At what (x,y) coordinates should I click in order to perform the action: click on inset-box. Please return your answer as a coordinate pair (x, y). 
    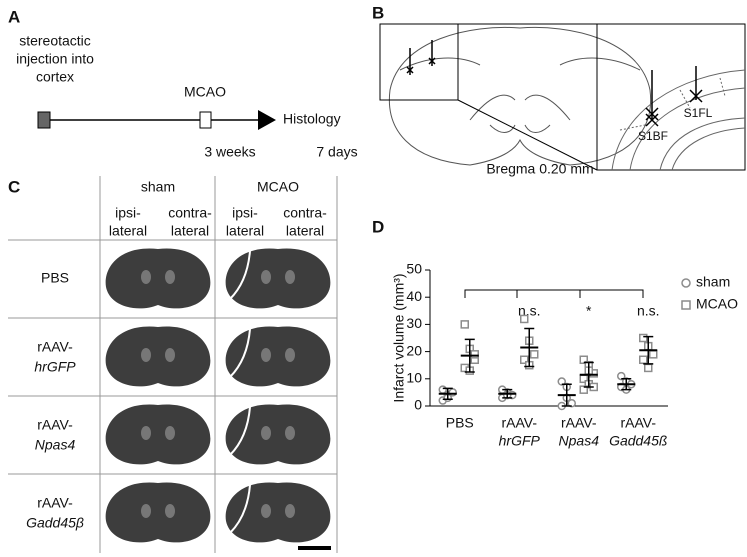
    Looking at the image, I should click on (419, 62).